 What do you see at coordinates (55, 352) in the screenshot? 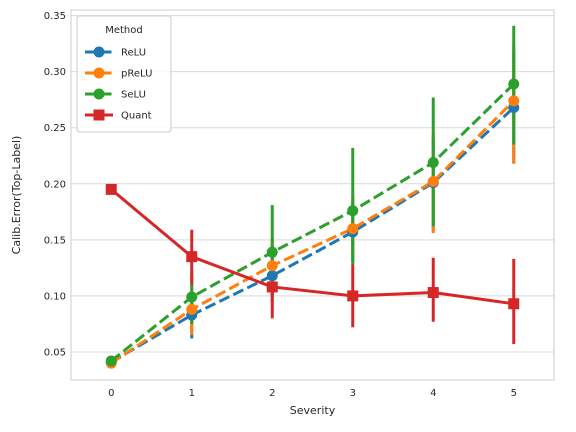
I see `y-tick-label: 0.05` at bounding box center [55, 352].